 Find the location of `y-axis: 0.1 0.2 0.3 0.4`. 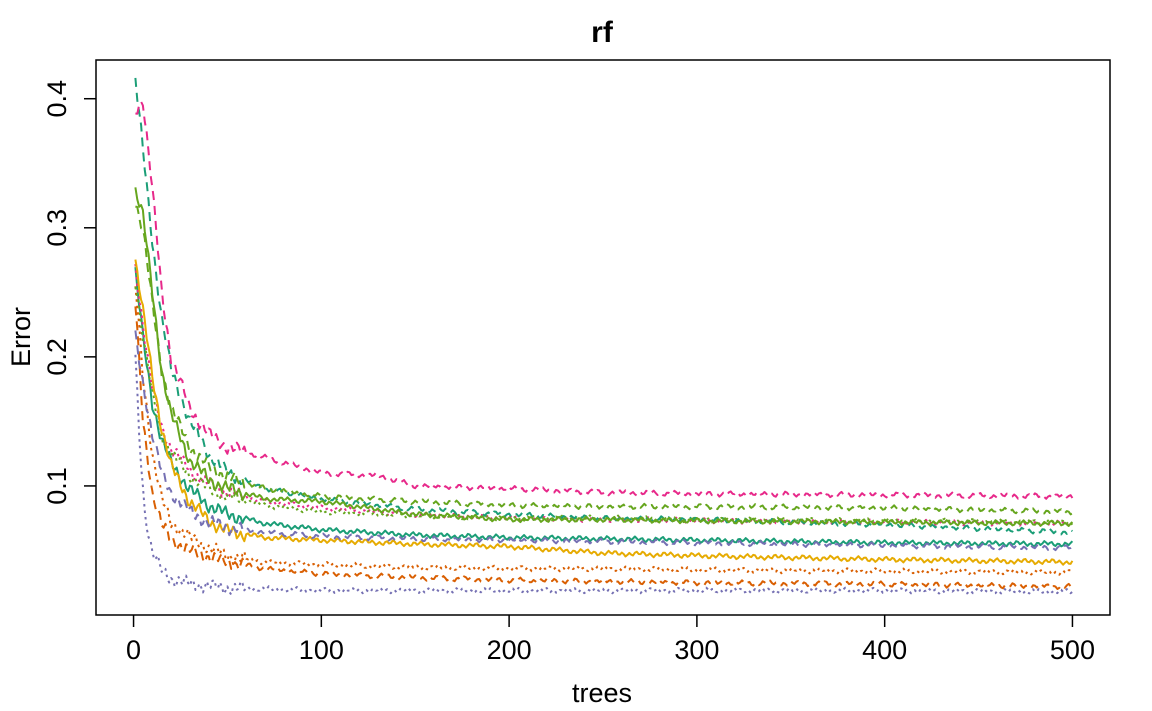

y-axis: 0.1 0.2 0.3 0.4 is located at coordinates (69, 292).